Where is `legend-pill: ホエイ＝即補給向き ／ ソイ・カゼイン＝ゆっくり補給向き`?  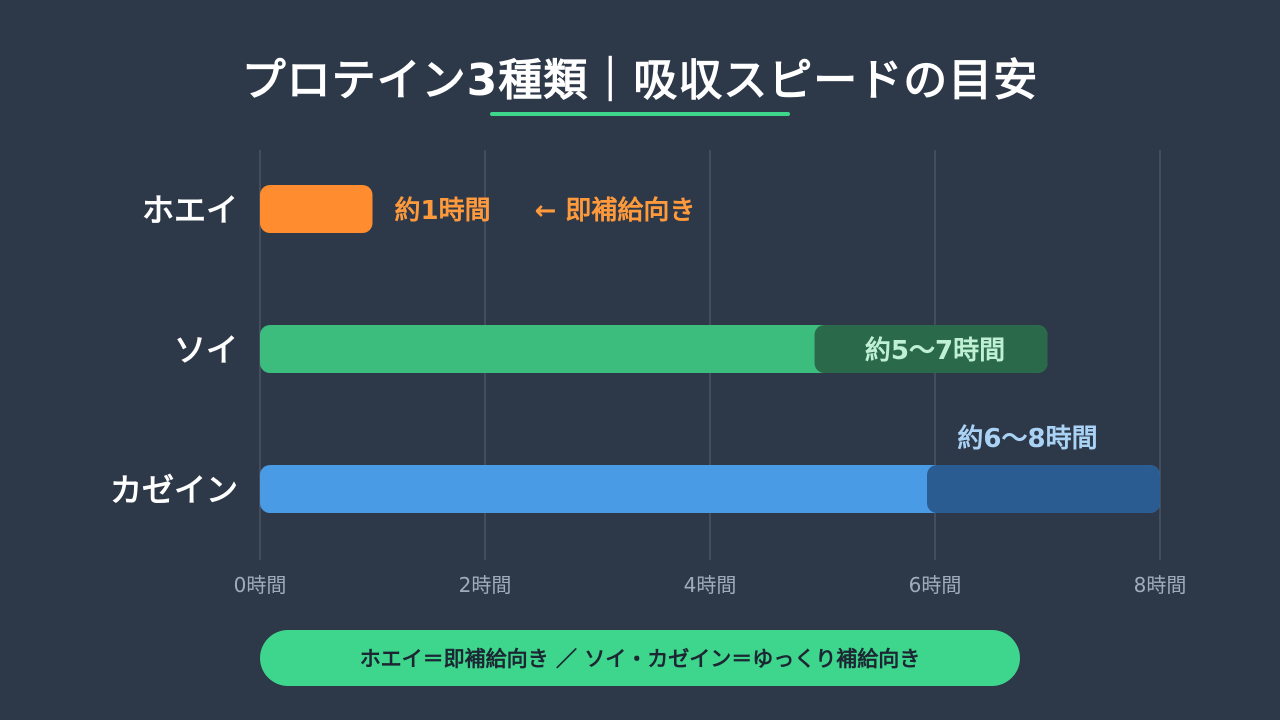 legend-pill: ホエイ＝即補給向き ／ ソイ・カゼイン＝ゆっくり補給向き is located at coordinates (640, 658).